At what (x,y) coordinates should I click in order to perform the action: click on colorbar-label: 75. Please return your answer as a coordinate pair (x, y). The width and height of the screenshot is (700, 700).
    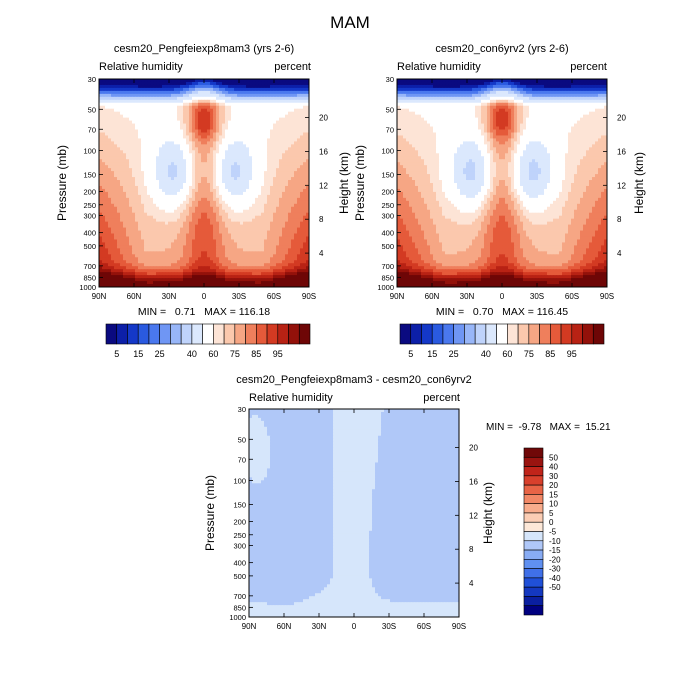
    Looking at the image, I should click on (235, 354).